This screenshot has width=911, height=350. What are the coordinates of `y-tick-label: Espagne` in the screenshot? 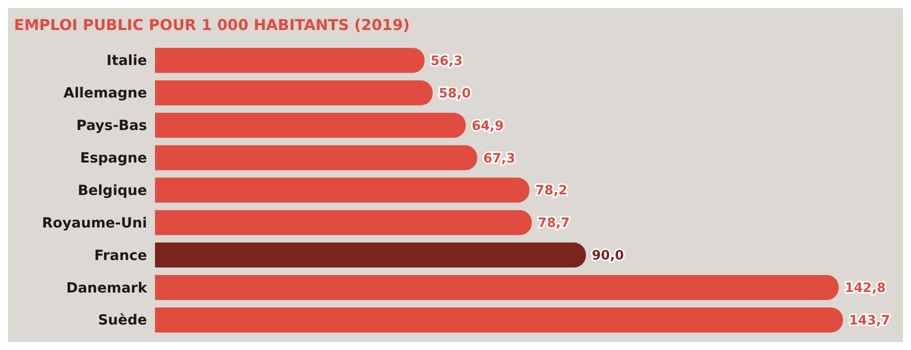 It's located at (113, 158).